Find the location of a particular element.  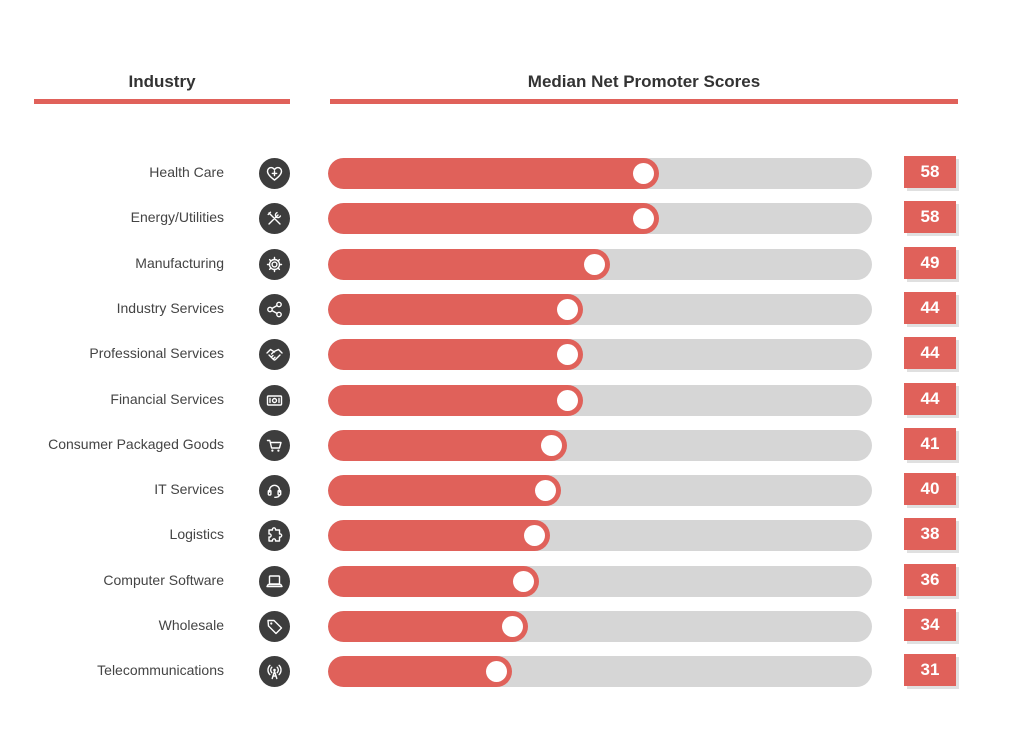

chart-row-telecommunications: Telecommunications 31 is located at coordinates (512, 671).